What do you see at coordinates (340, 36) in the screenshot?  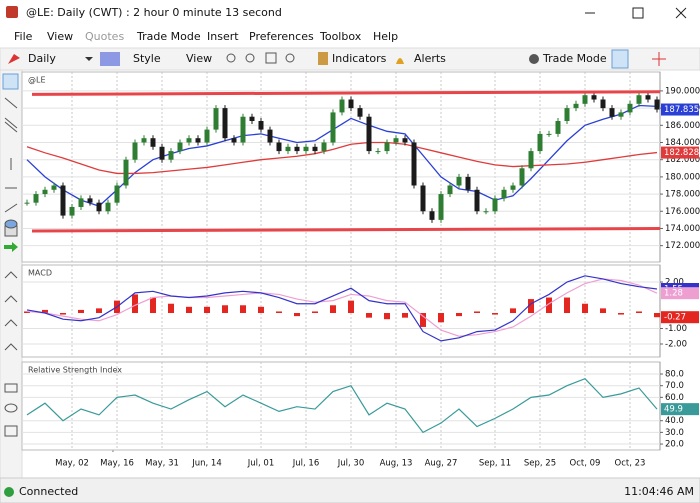 I see `menu-item: Toolbox` at bounding box center [340, 36].